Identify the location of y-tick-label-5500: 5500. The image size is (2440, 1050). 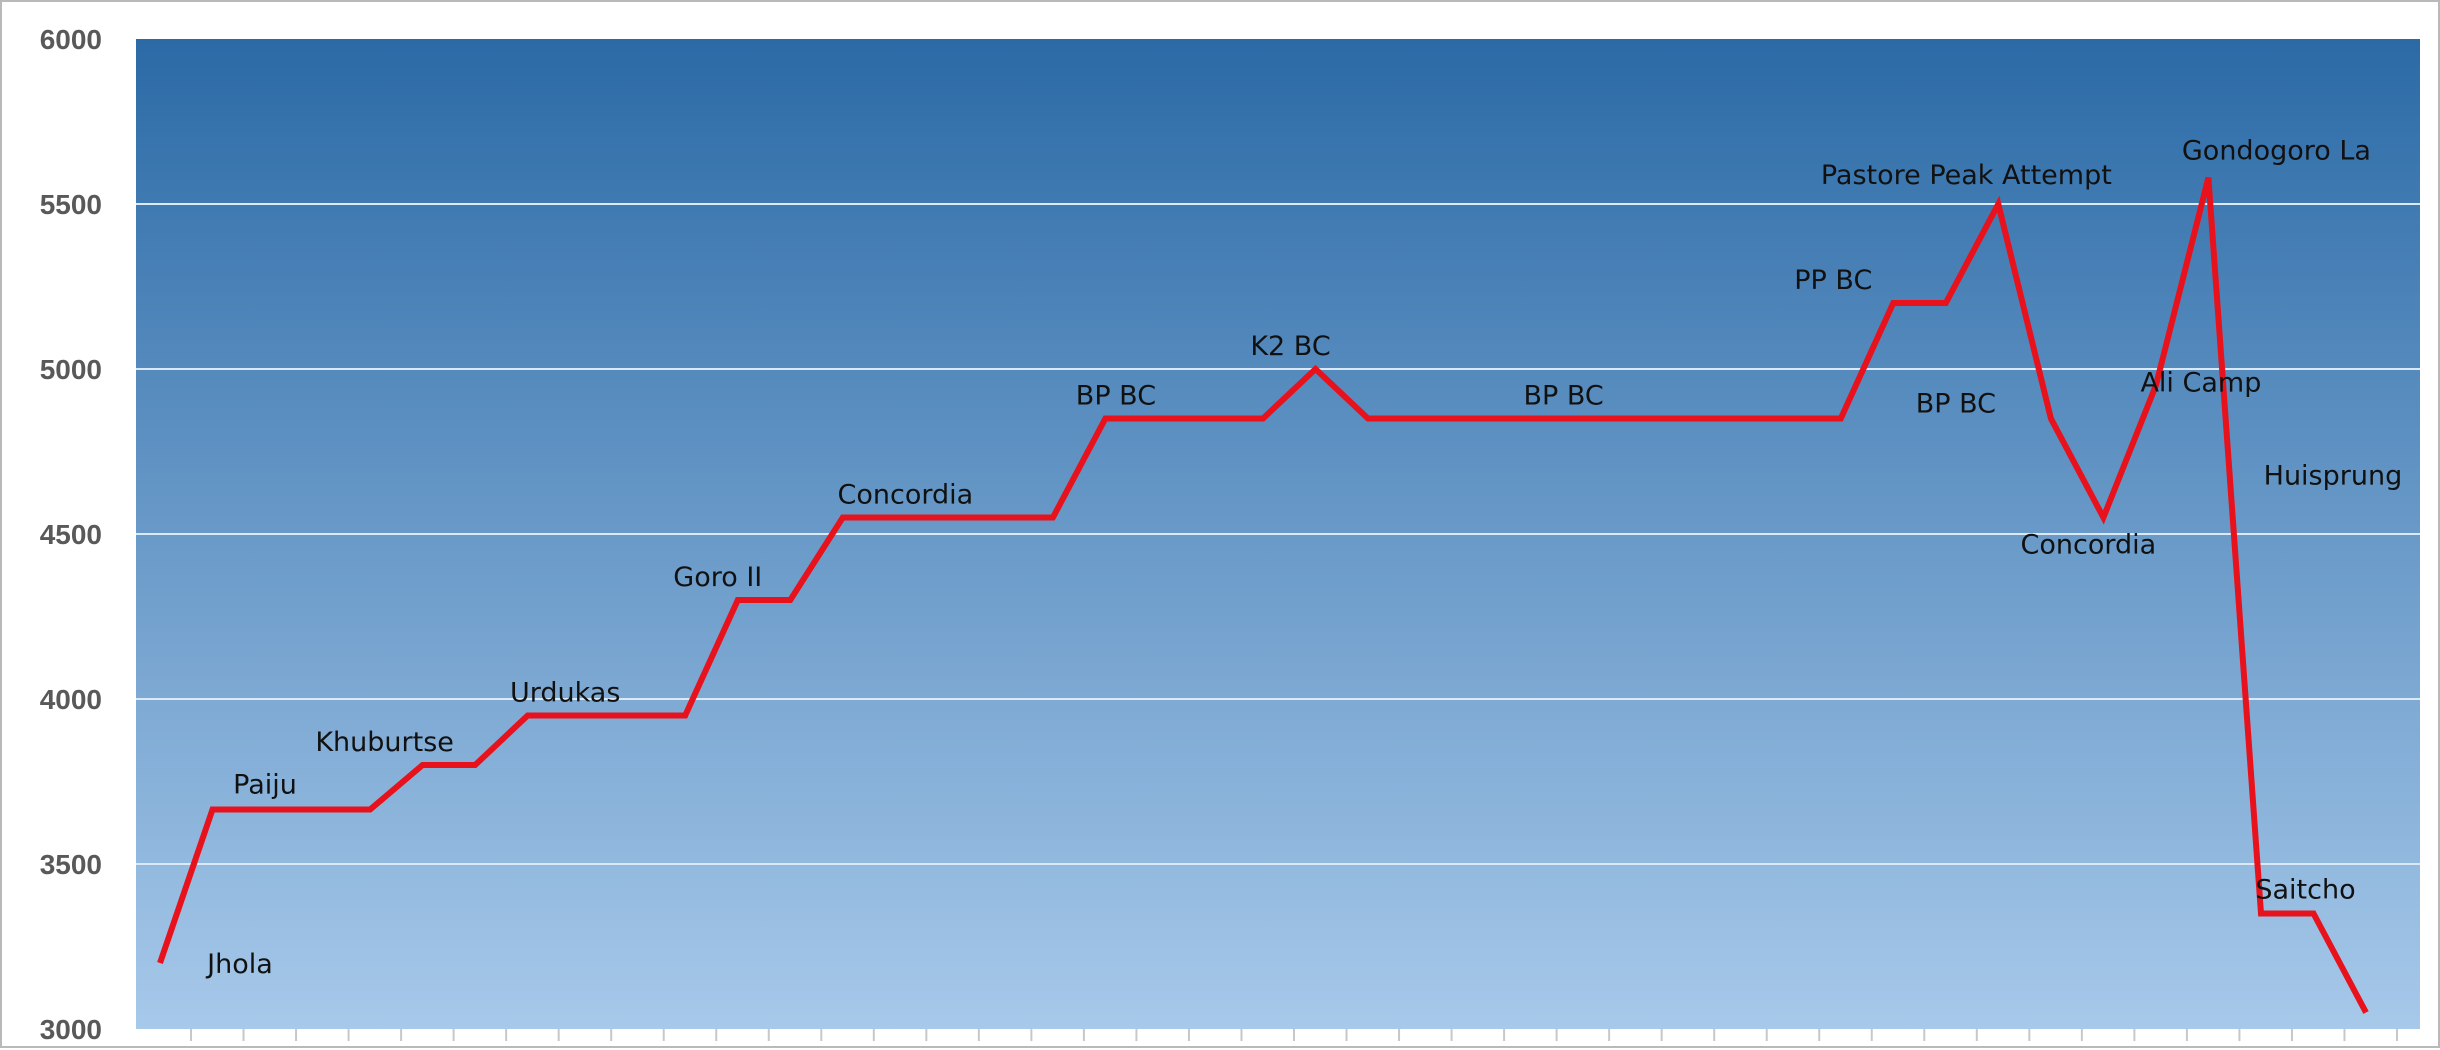
(71, 204).